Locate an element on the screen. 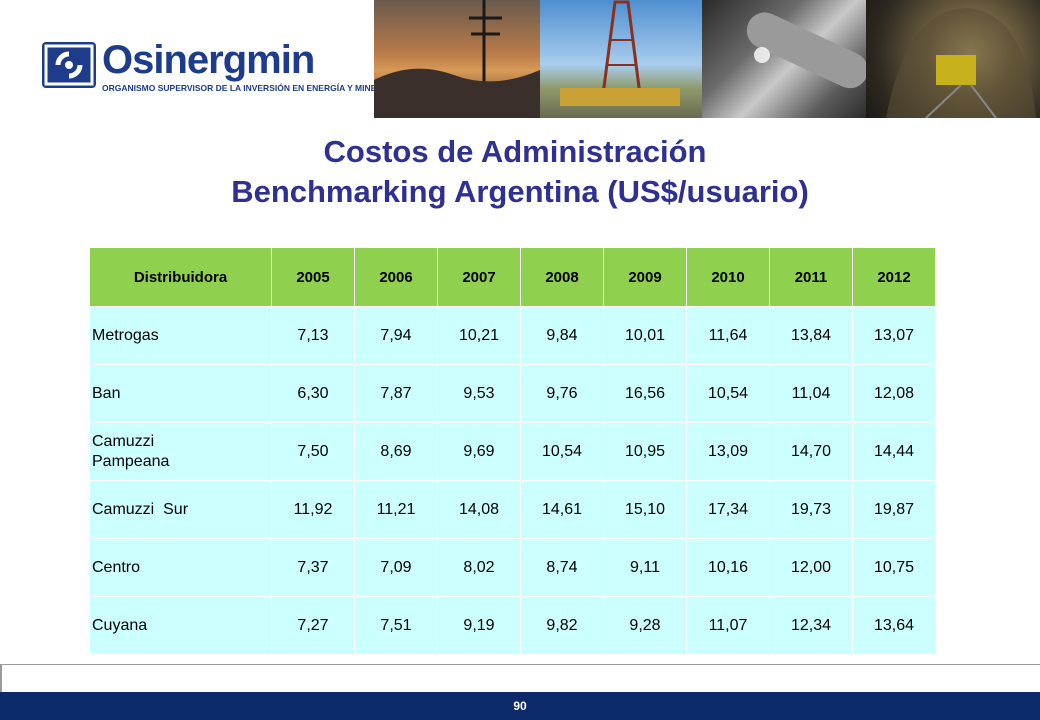 This screenshot has width=1040, height=720. value-cell: 7,51 is located at coordinates (396, 625).